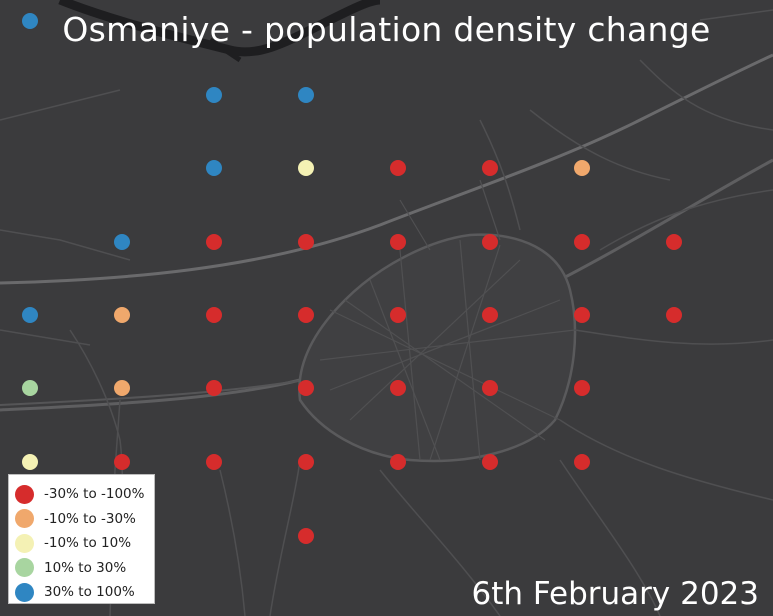 This screenshot has height=616, width=773. I want to click on legend-item: -10% to -30%, so click(84, 519).